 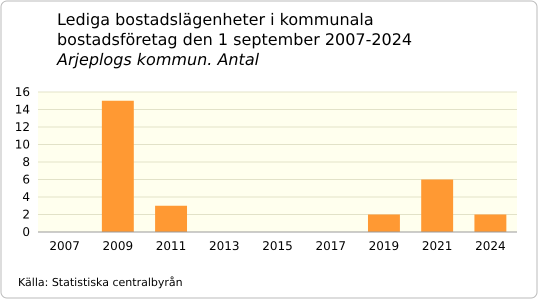 What do you see at coordinates (22, 127) in the screenshot?
I see `y-tick-label: 12` at bounding box center [22, 127].